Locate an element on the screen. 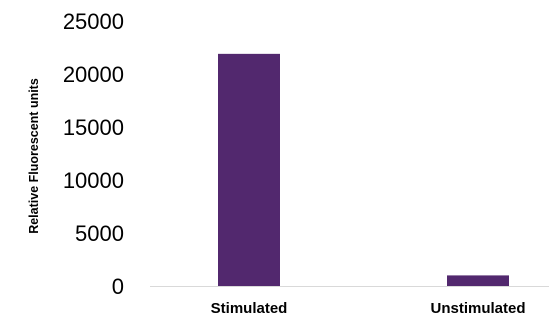 Image resolution: width=549 pixels, height=325 pixels. y-tick-label: 25000 is located at coordinates (93, 21).